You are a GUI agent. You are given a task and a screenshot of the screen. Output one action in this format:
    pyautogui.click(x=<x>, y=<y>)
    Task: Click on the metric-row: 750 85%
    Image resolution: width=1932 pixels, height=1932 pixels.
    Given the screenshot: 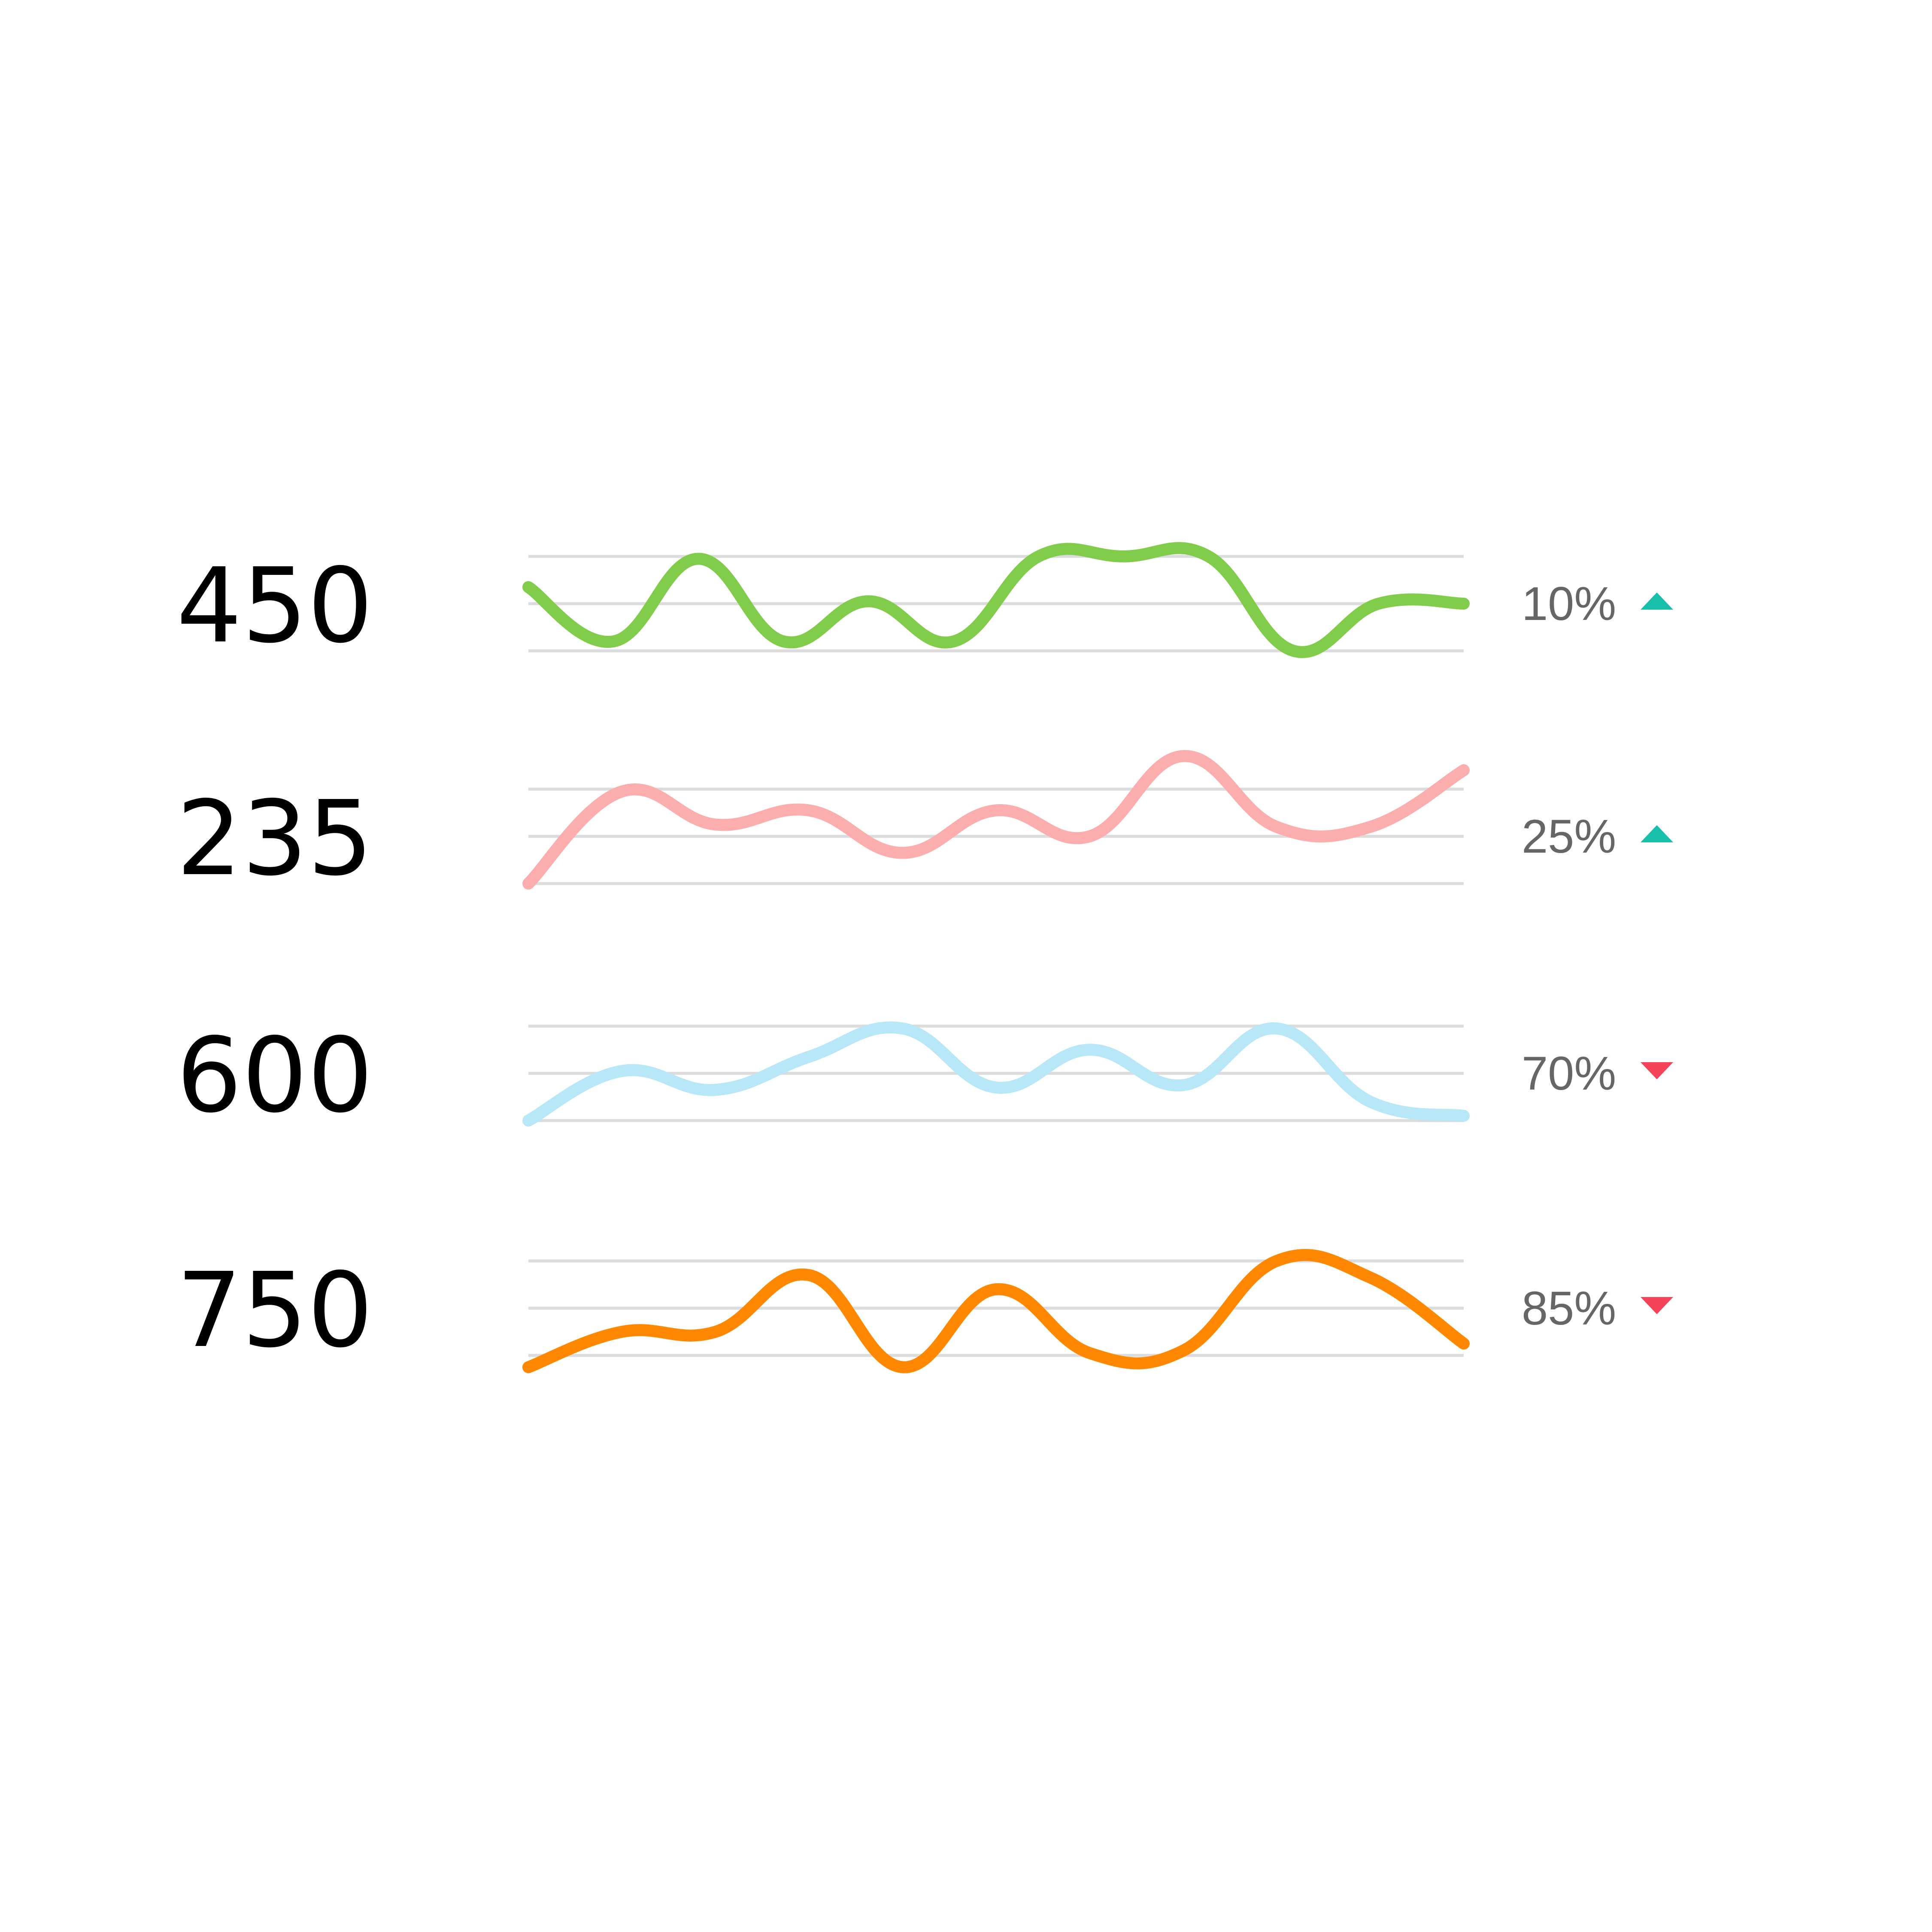 What is the action you would take?
    pyautogui.click(x=924, y=1311)
    